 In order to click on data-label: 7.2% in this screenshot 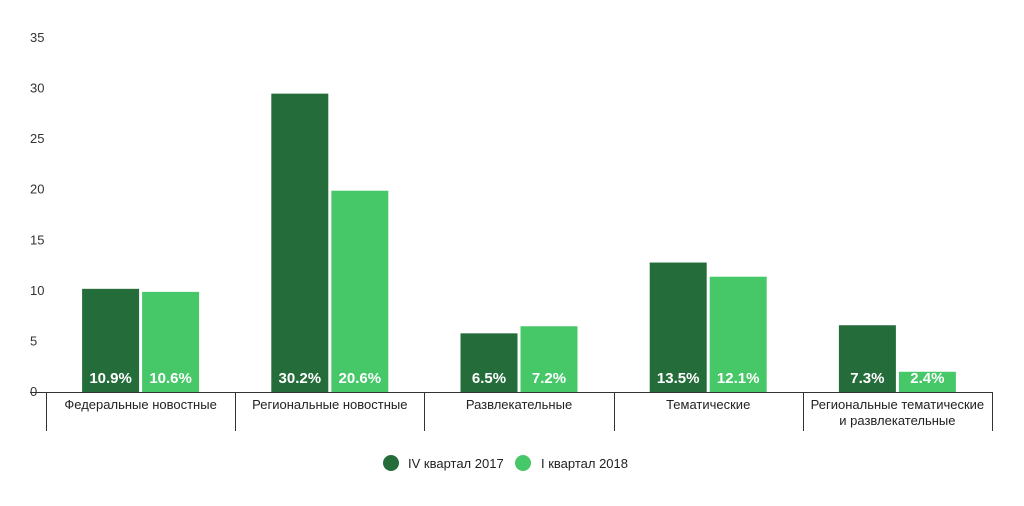, I will do `click(549, 378)`.